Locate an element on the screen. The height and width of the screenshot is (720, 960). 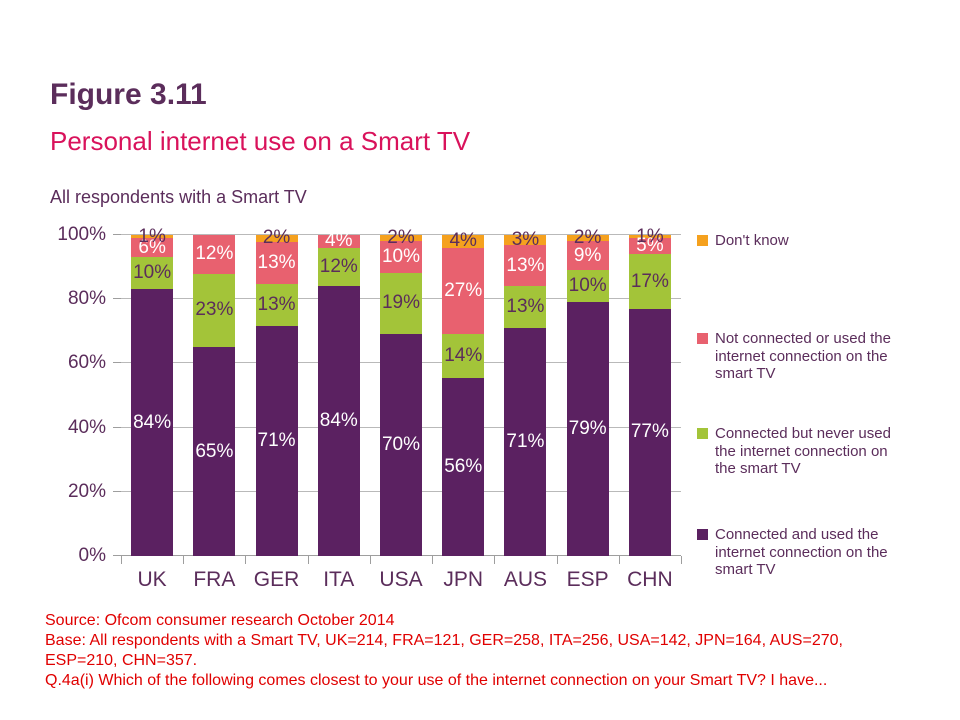
x-axis-label-uk: UK is located at coordinates (152, 579).